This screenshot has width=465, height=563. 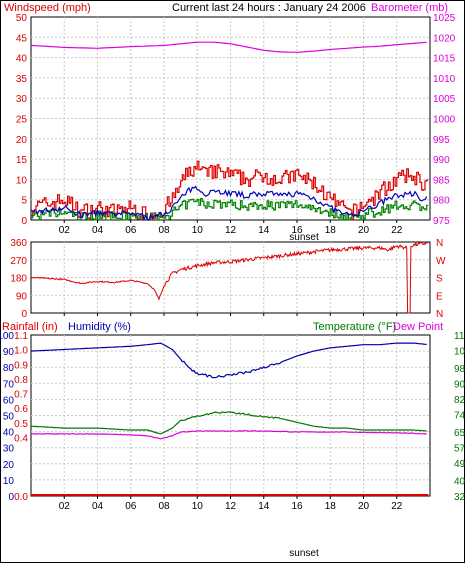 I want to click on rainfall-y-tick: 1.0, so click(x=21, y=351).